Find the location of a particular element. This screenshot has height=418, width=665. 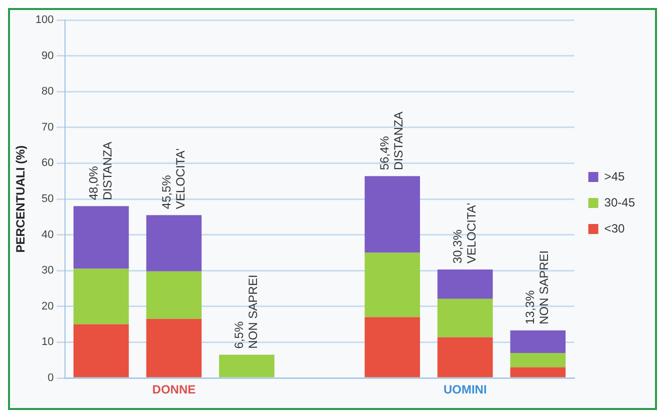

total-label: 13,3% is located at coordinates (530, 307).